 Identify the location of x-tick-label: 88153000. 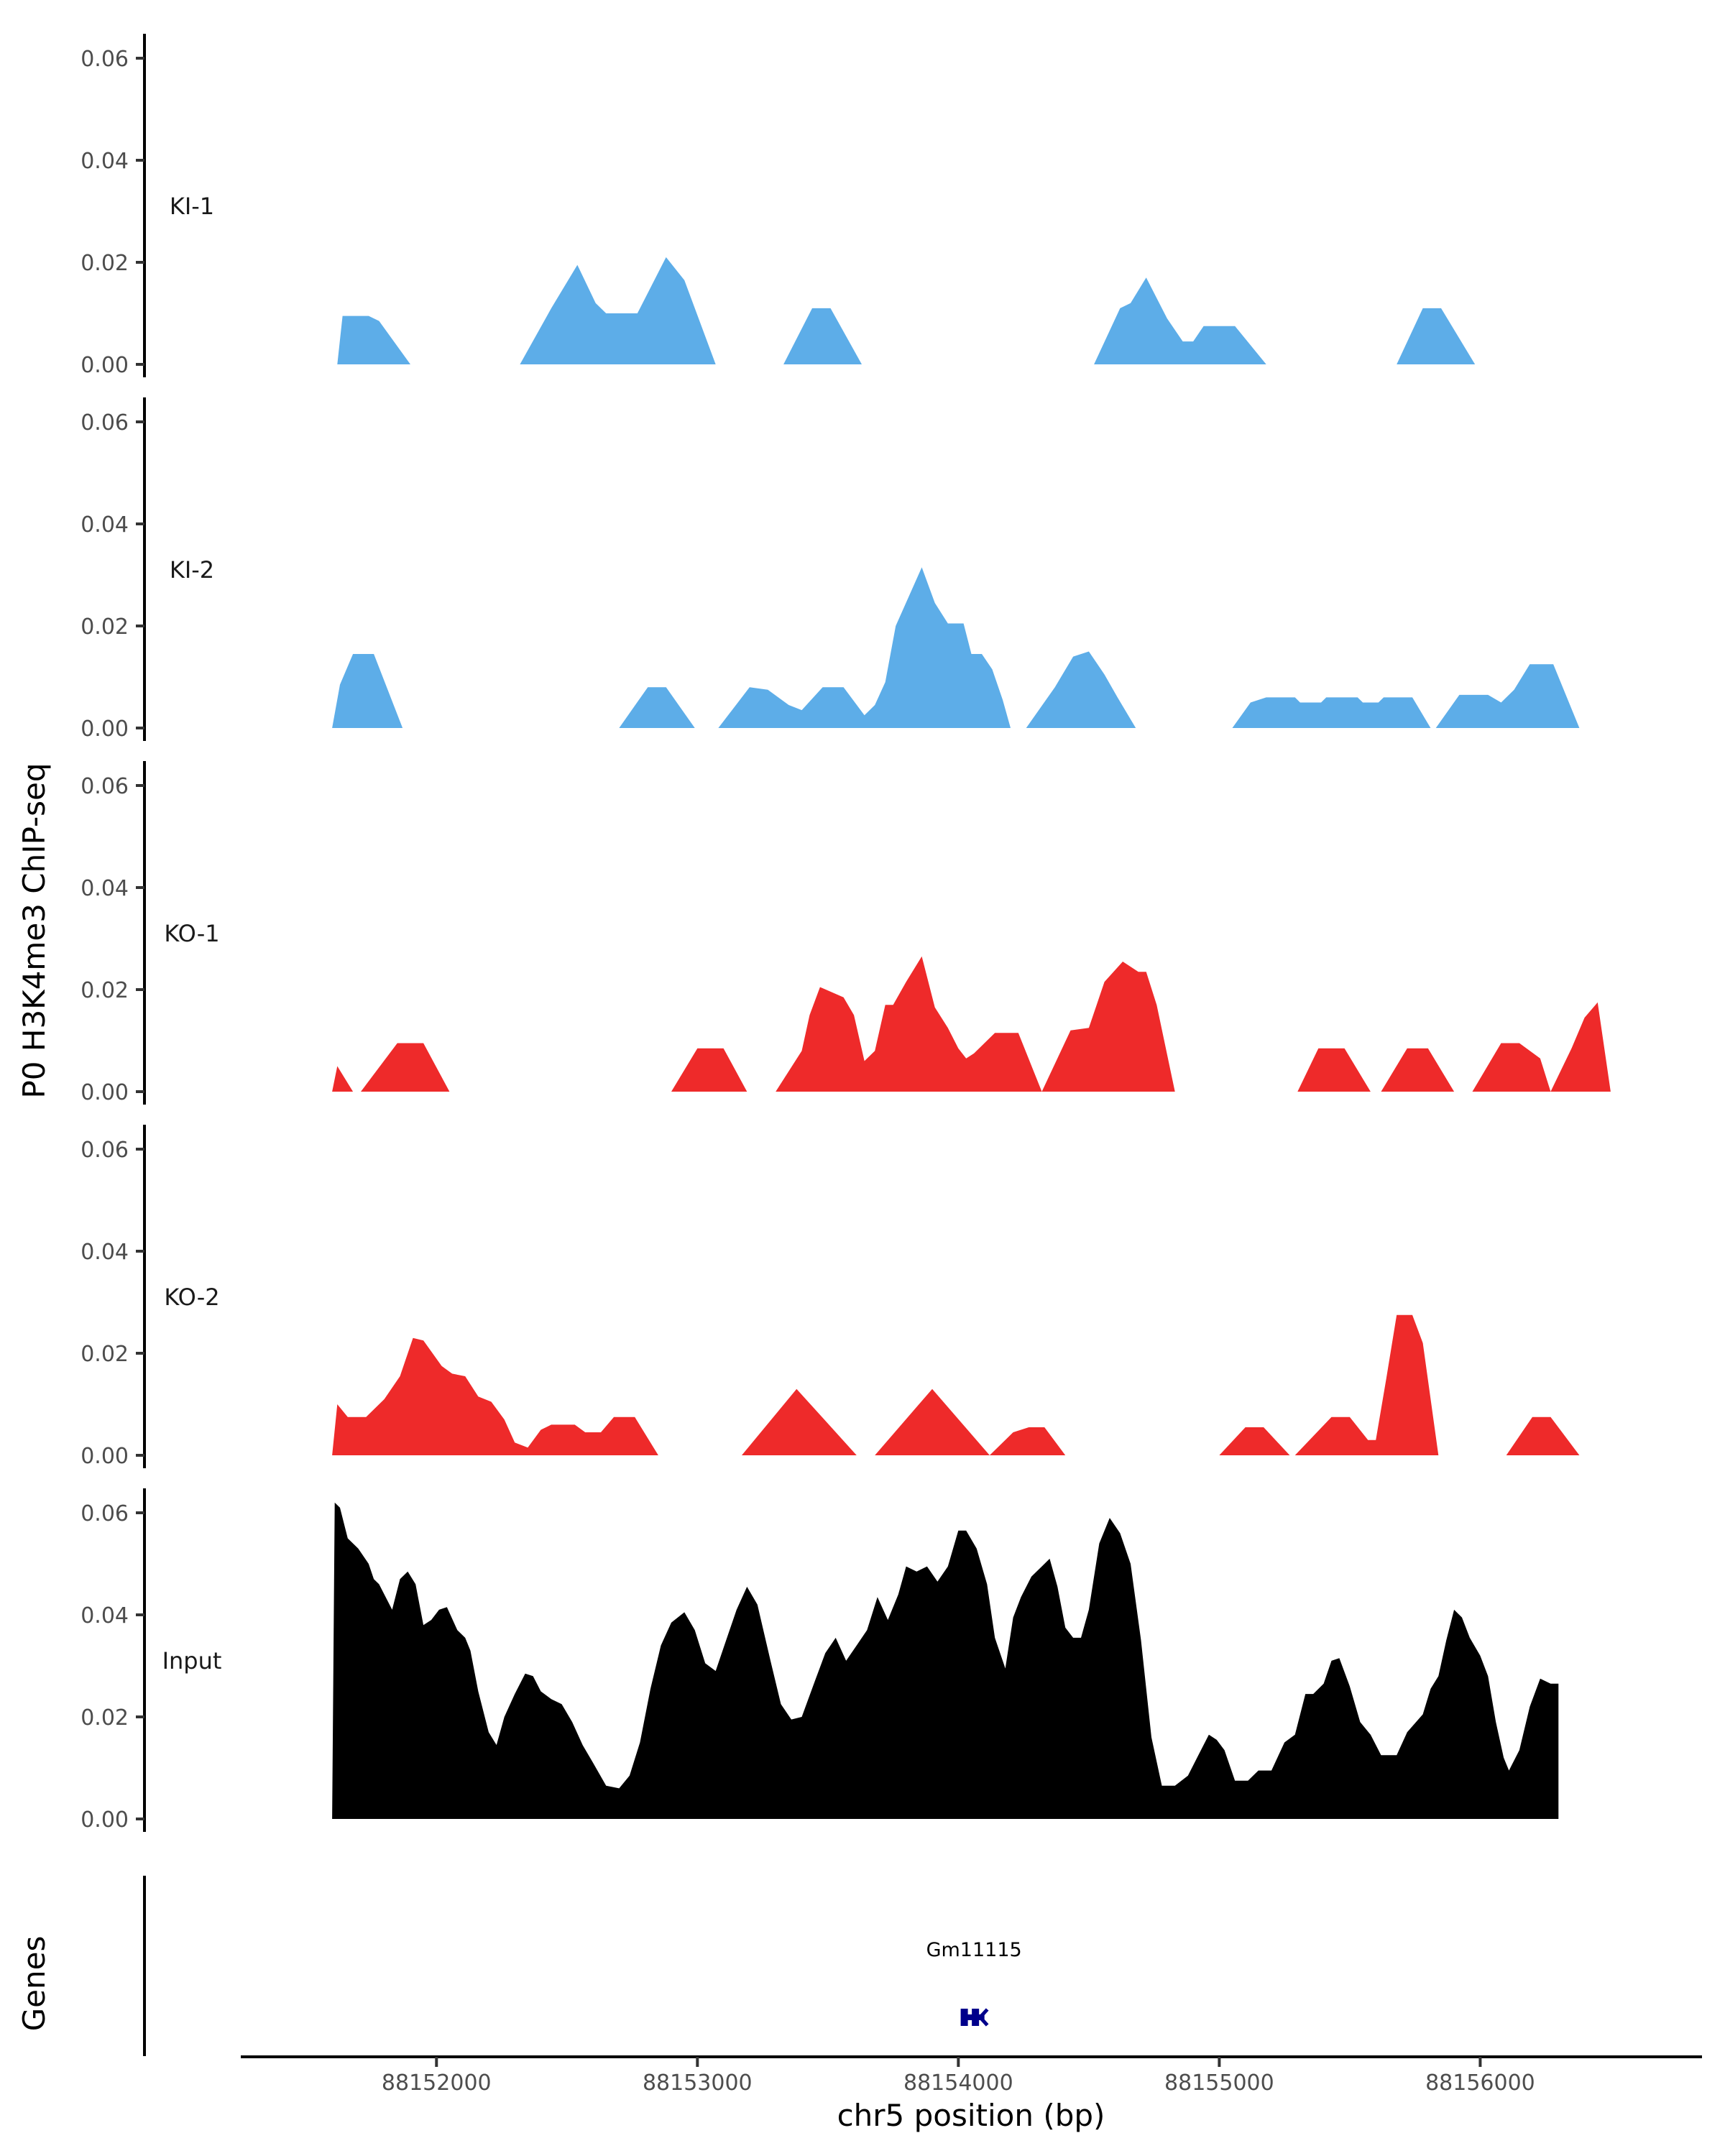
(698, 2083).